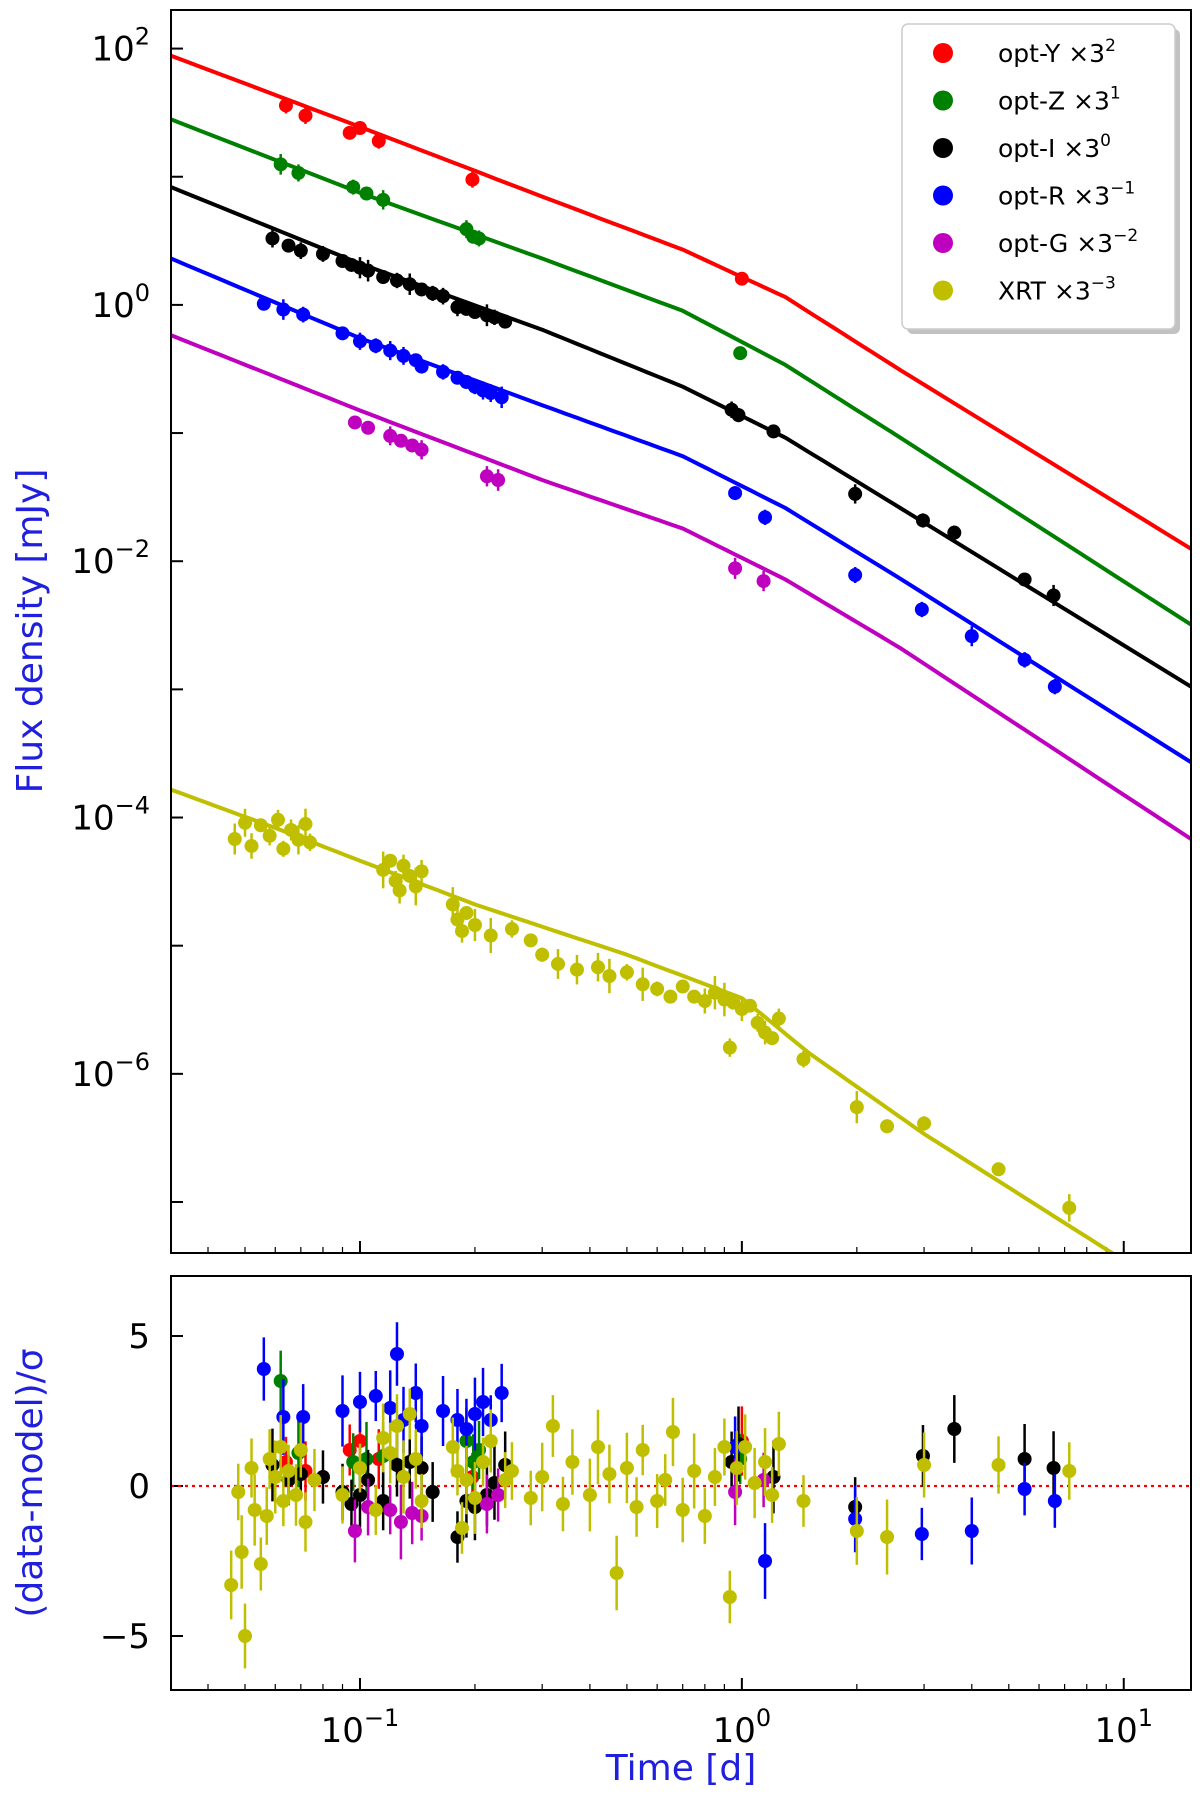 The width and height of the screenshot is (1200, 1793). I want to click on legend-label: opt-G ×3−2, so click(1068, 242).